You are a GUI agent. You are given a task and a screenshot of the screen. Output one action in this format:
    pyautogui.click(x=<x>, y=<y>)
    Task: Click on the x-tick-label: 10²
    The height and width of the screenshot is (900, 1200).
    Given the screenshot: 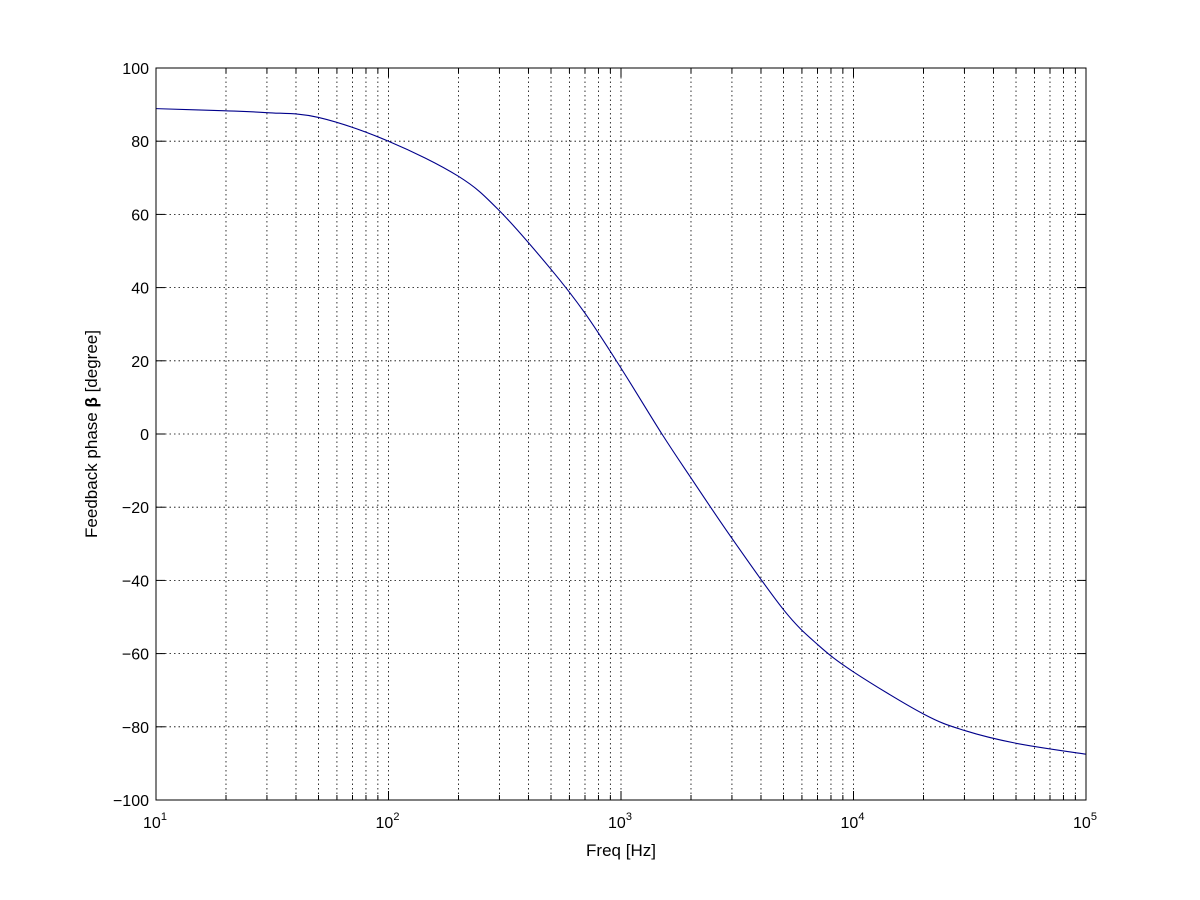 What is the action you would take?
    pyautogui.click(x=388, y=821)
    